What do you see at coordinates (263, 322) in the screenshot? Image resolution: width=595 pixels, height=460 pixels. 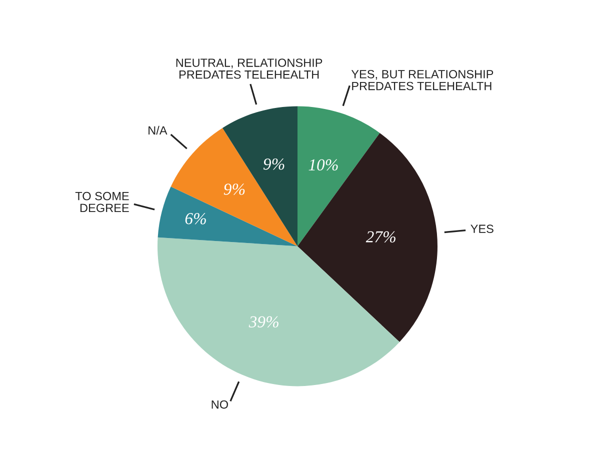 I see `data-label: 39%` at bounding box center [263, 322].